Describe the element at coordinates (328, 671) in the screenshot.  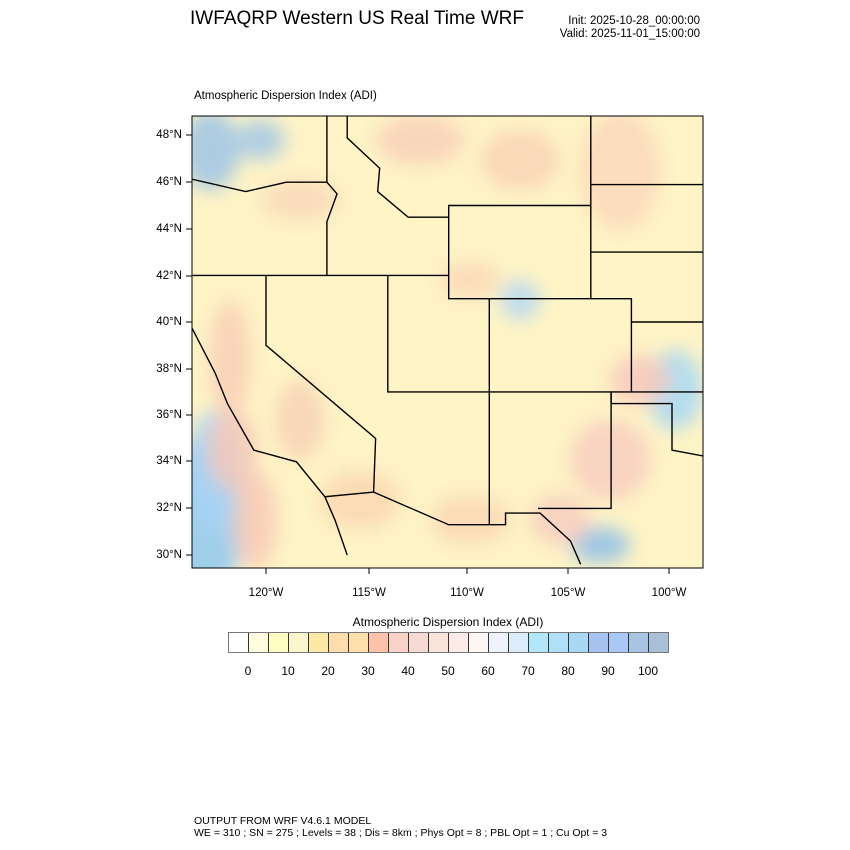
I see `colorbar-label: 20` at that location.